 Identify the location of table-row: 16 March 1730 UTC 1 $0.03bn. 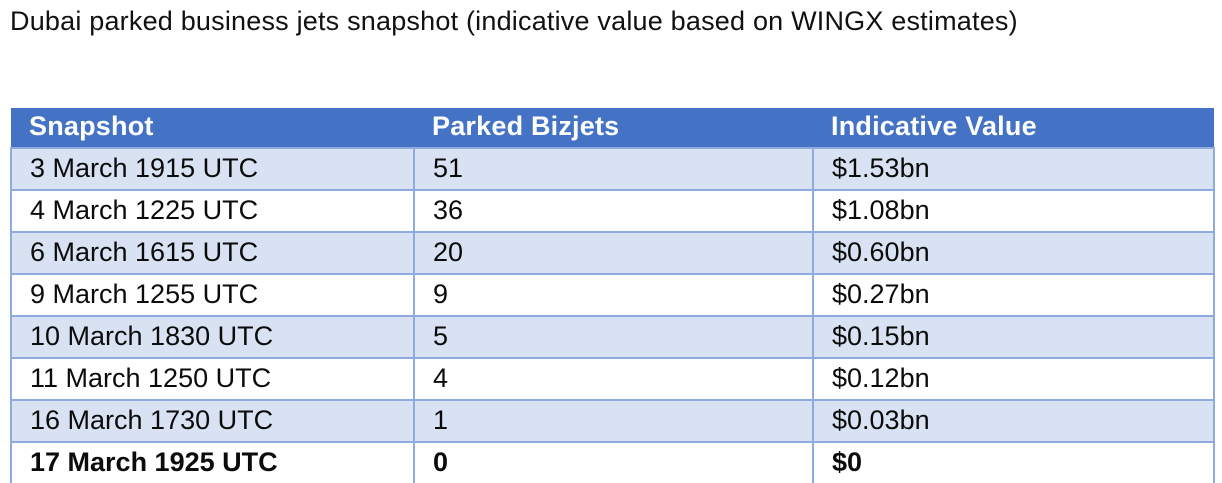
(612, 421).